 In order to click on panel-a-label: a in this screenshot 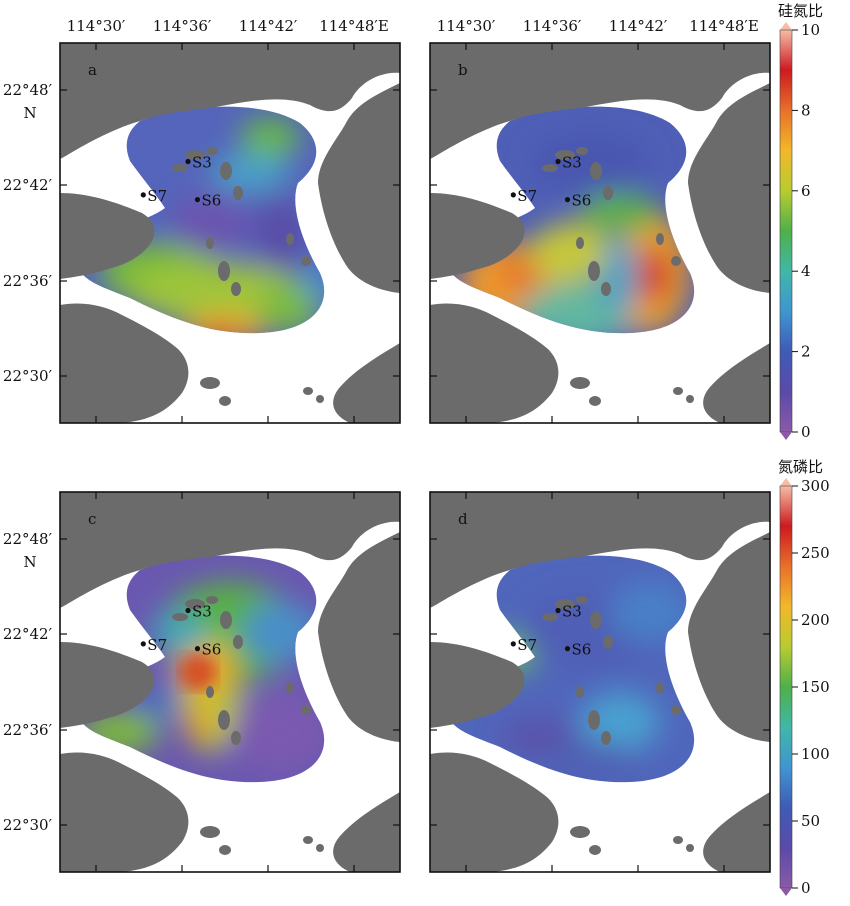, I will do `click(92, 70)`.